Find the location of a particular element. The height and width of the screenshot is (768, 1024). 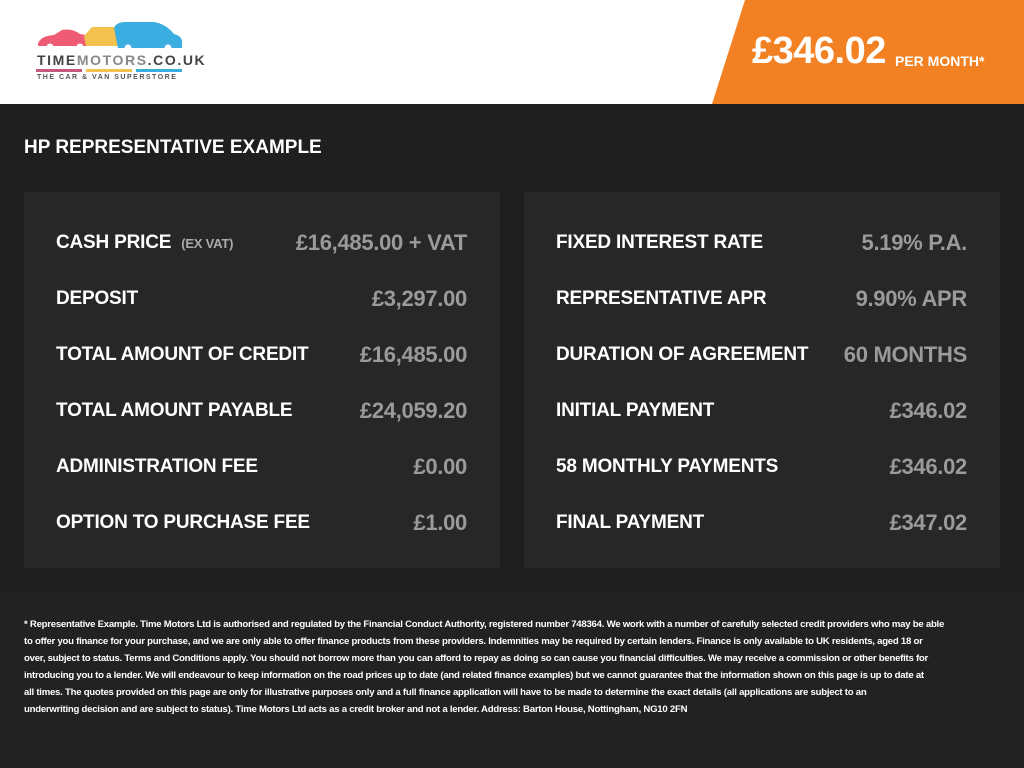

price-banner is located at coordinates (868, 52).